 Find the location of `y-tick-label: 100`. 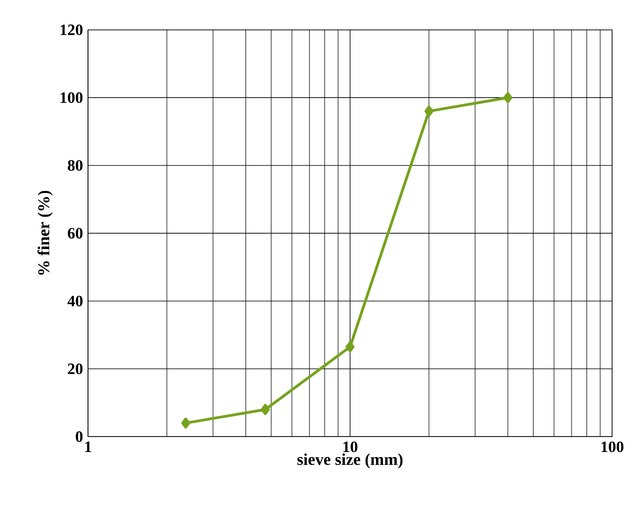

y-tick-label: 100 is located at coordinates (71, 97).